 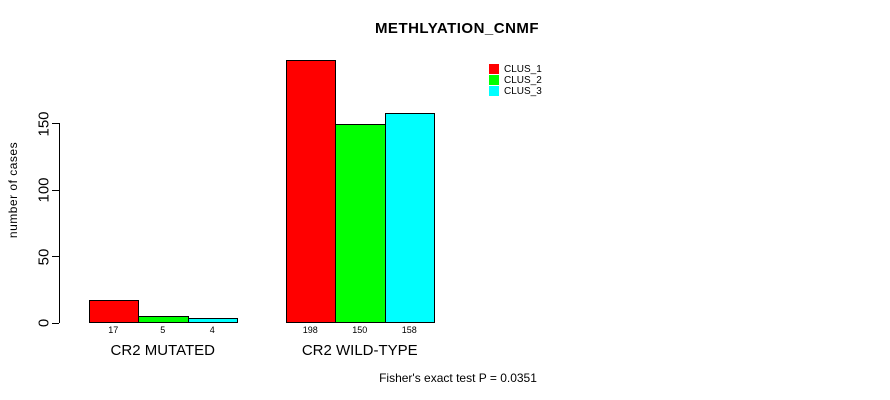 I want to click on legend-item-clus_3: CLUS_3, so click(x=515, y=91).